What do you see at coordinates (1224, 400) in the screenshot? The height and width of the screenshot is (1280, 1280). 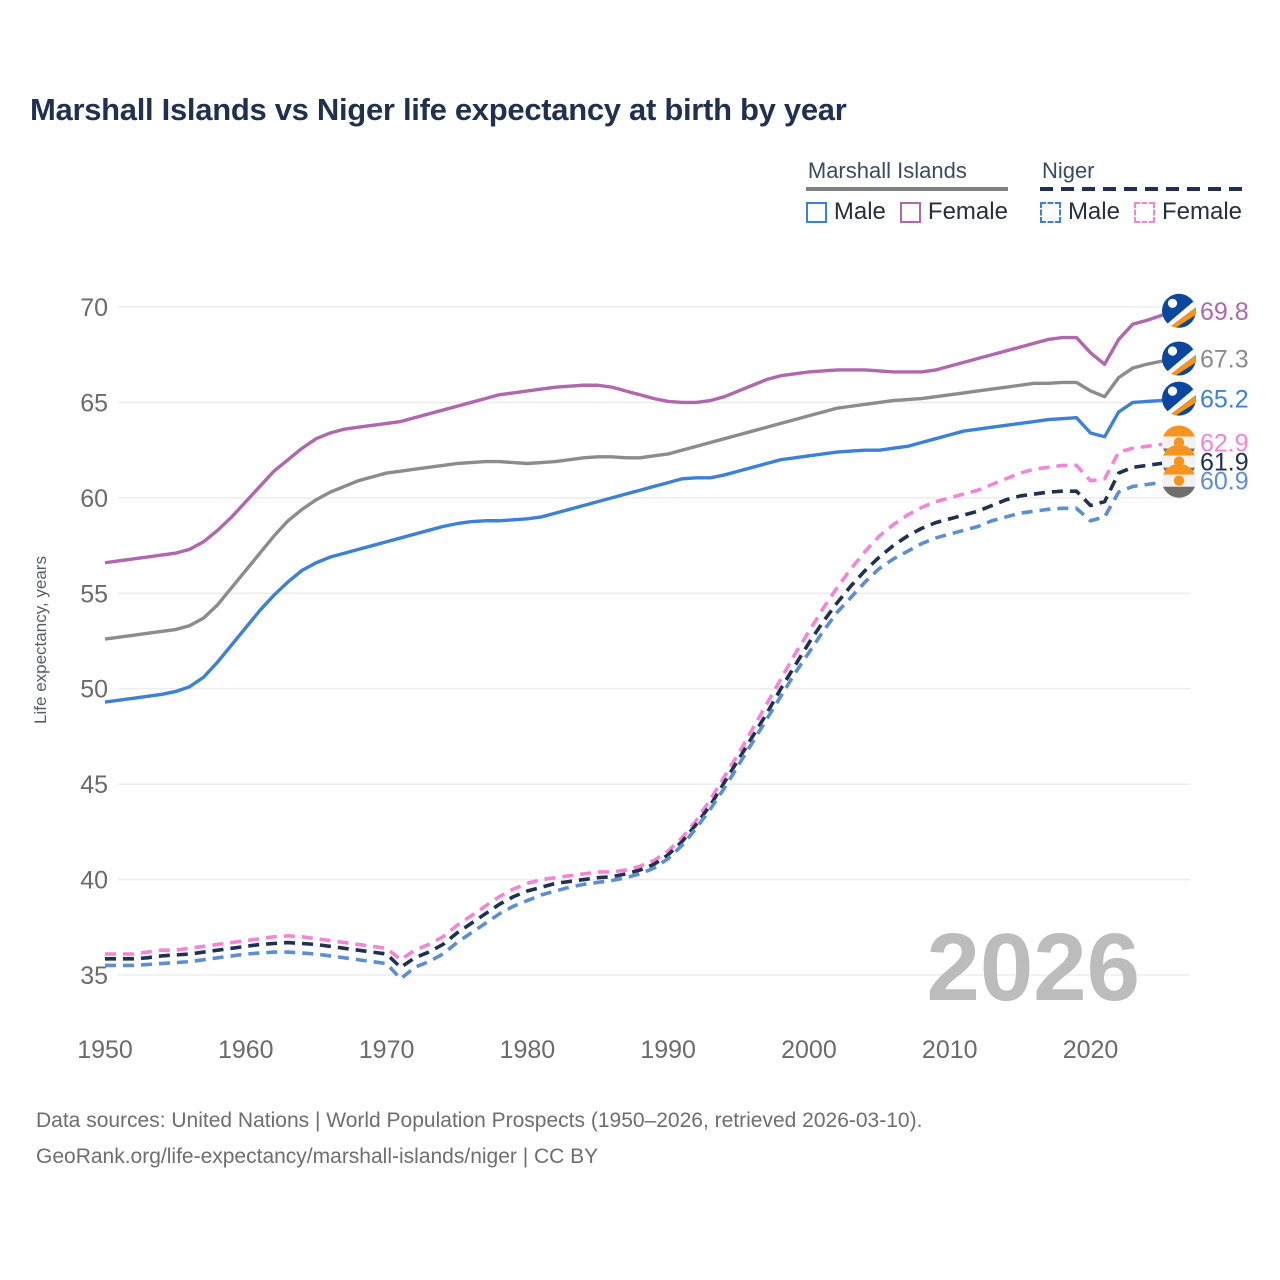 I see `end-value-label: 65.2` at bounding box center [1224, 400].